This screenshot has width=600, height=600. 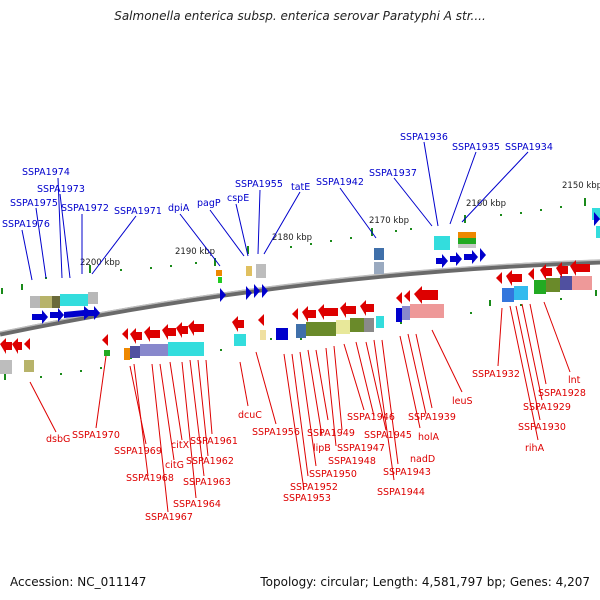 I want to click on gene-label-SSPA1947: SSPA1947, so click(x=361, y=448).